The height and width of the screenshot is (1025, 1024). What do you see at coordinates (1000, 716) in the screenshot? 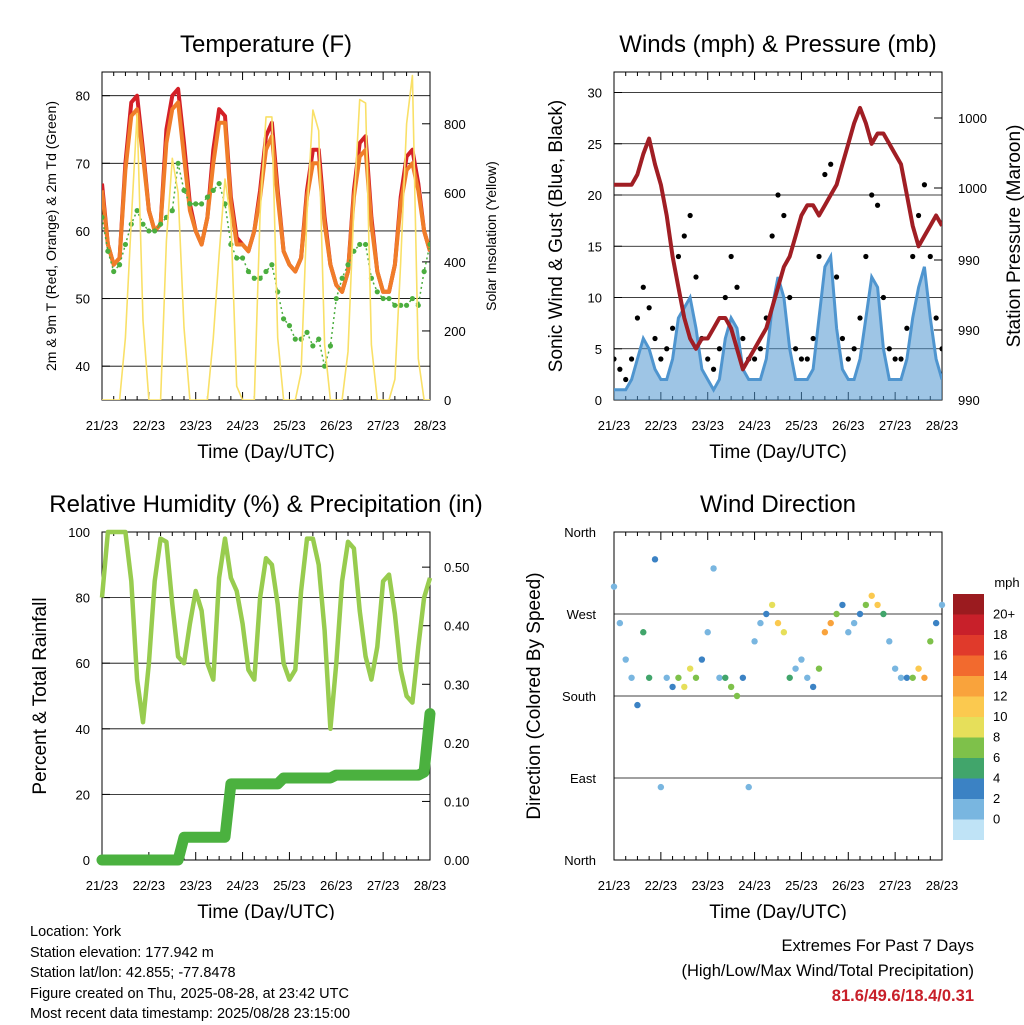
I see `legend-label: 10` at bounding box center [1000, 716].